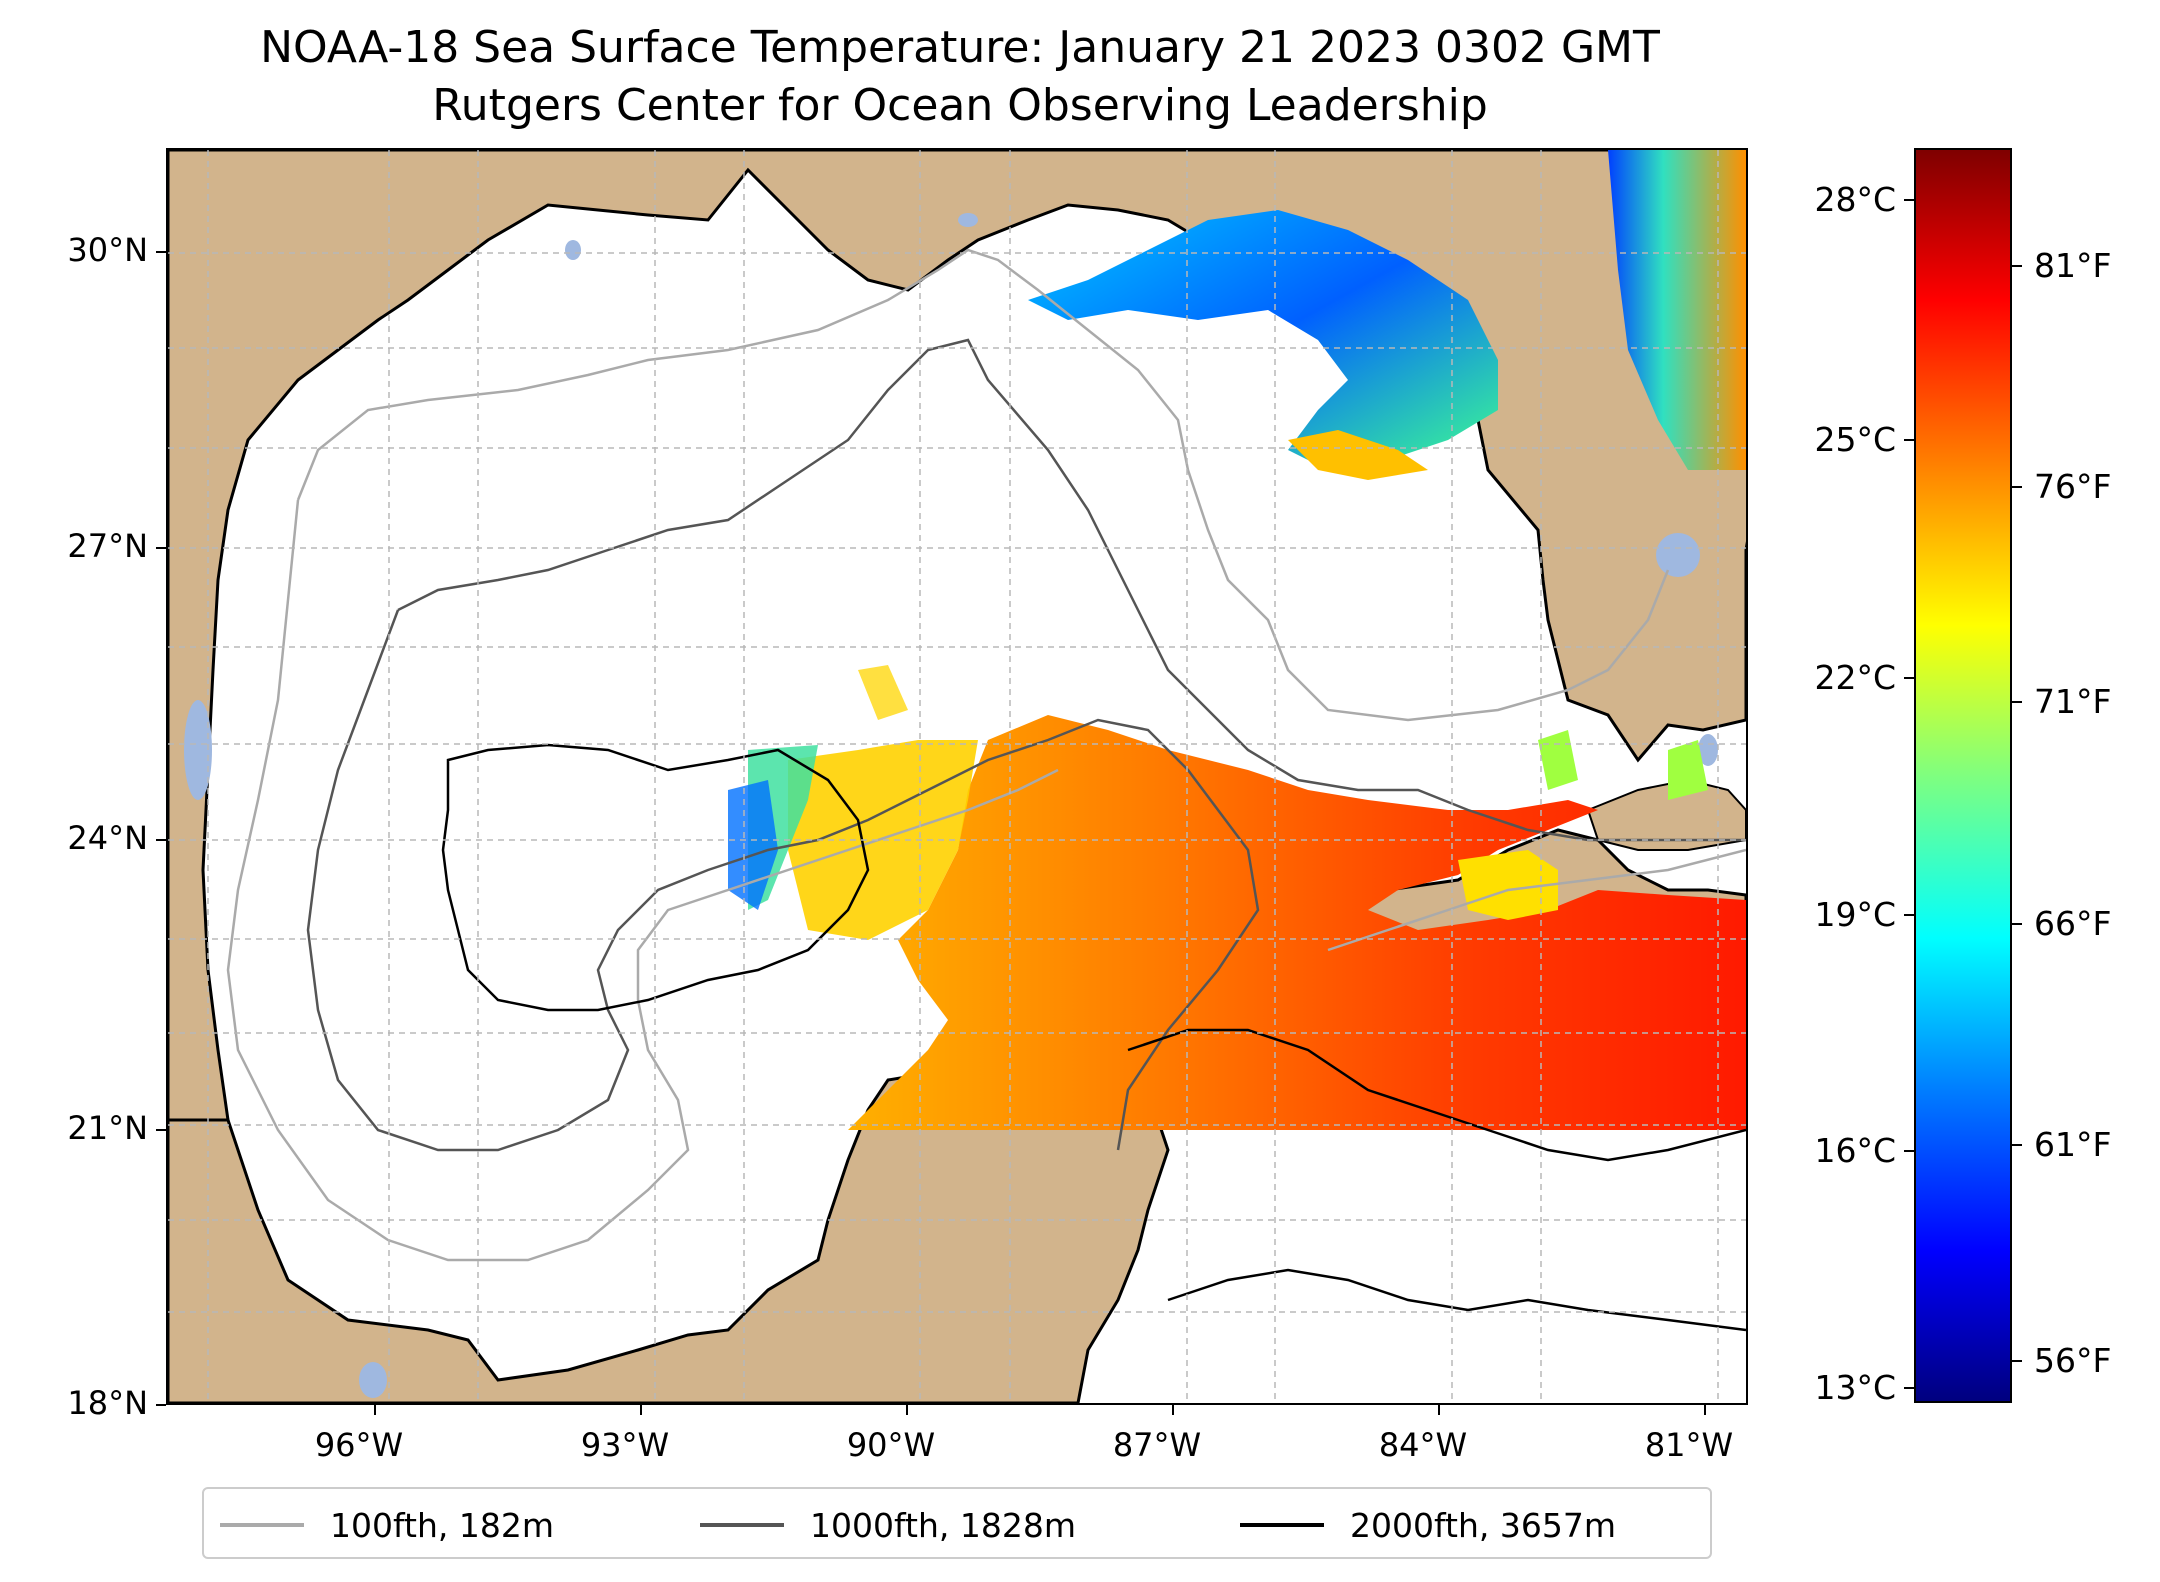  Describe the element at coordinates (669, 1230) in the screenshot. I see `land-west-mexico` at that location.